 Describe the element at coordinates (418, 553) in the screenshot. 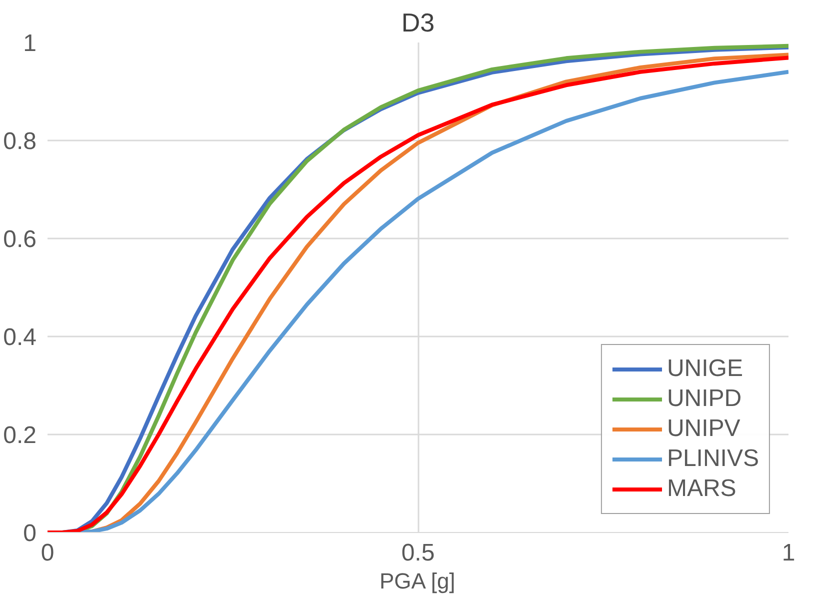

I see `x-tick-label: 0.5` at that location.